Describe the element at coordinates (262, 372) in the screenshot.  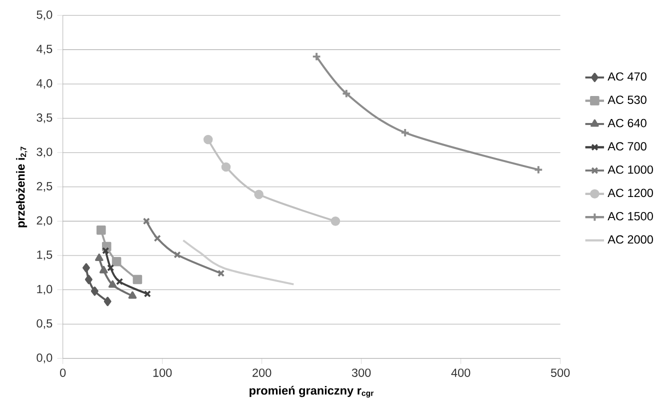
I see `x-tick-label: 200` at that location.